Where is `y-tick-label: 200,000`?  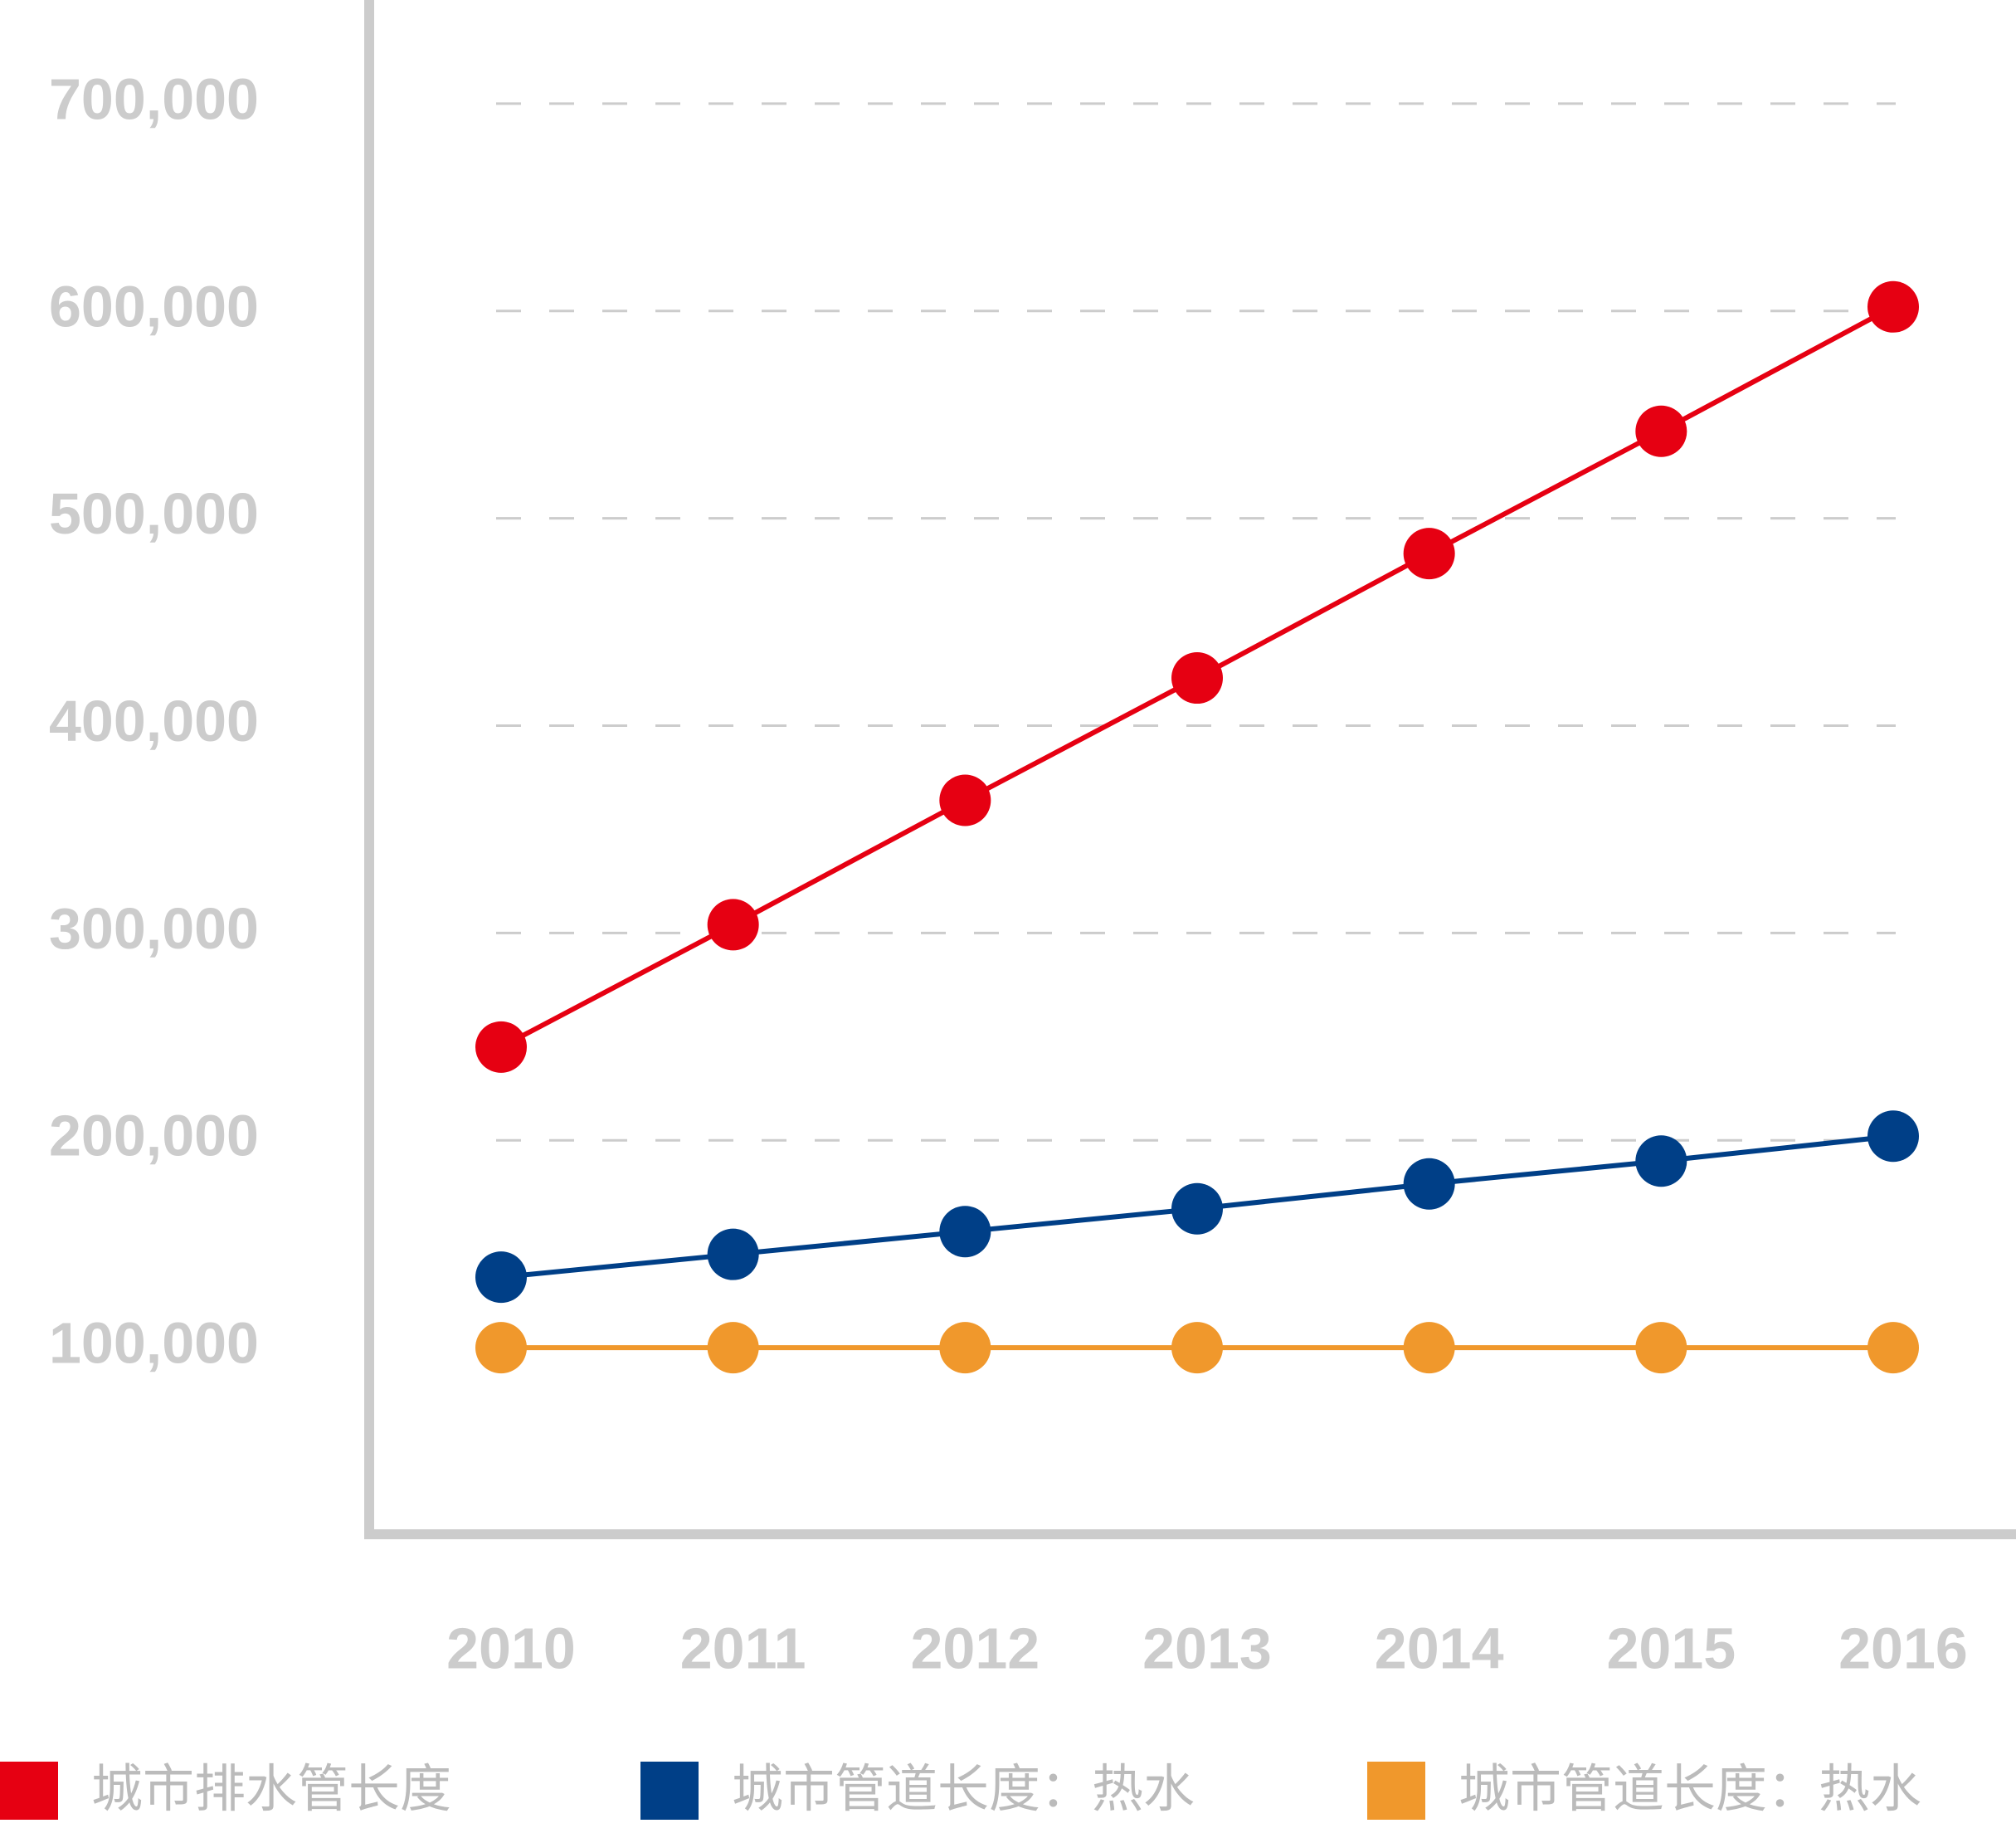 y-tick-label: 200,000 is located at coordinates (154, 1136).